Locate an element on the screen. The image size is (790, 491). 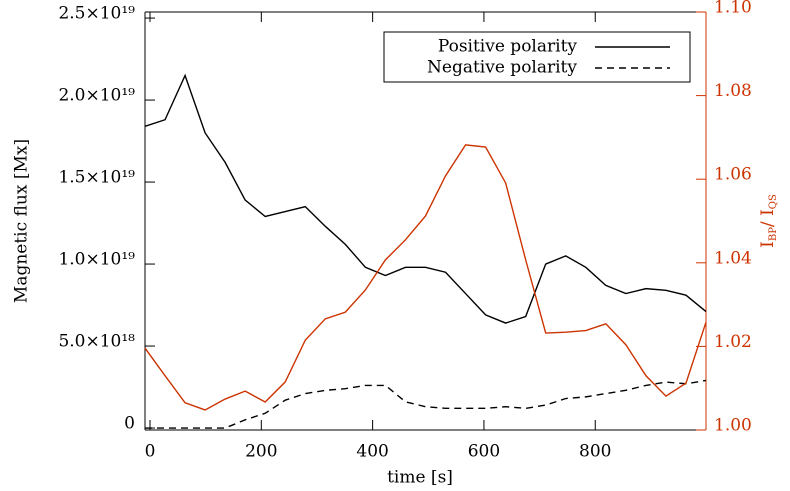
legend-box is located at coordinates (537, 57).